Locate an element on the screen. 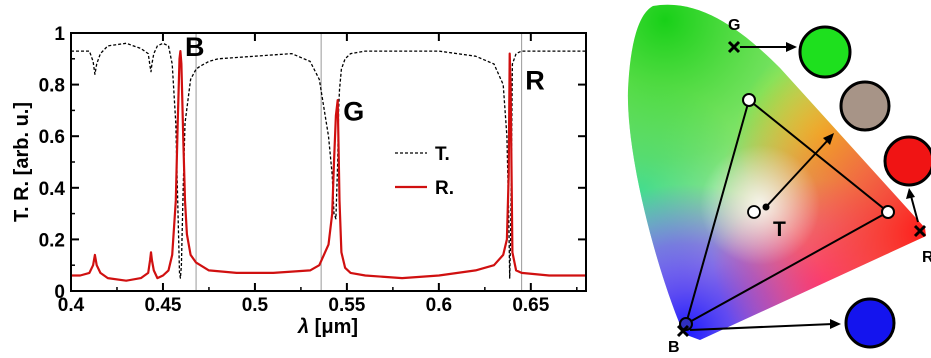 The image size is (931, 358). triangle-vertex-g is located at coordinates (749, 100).